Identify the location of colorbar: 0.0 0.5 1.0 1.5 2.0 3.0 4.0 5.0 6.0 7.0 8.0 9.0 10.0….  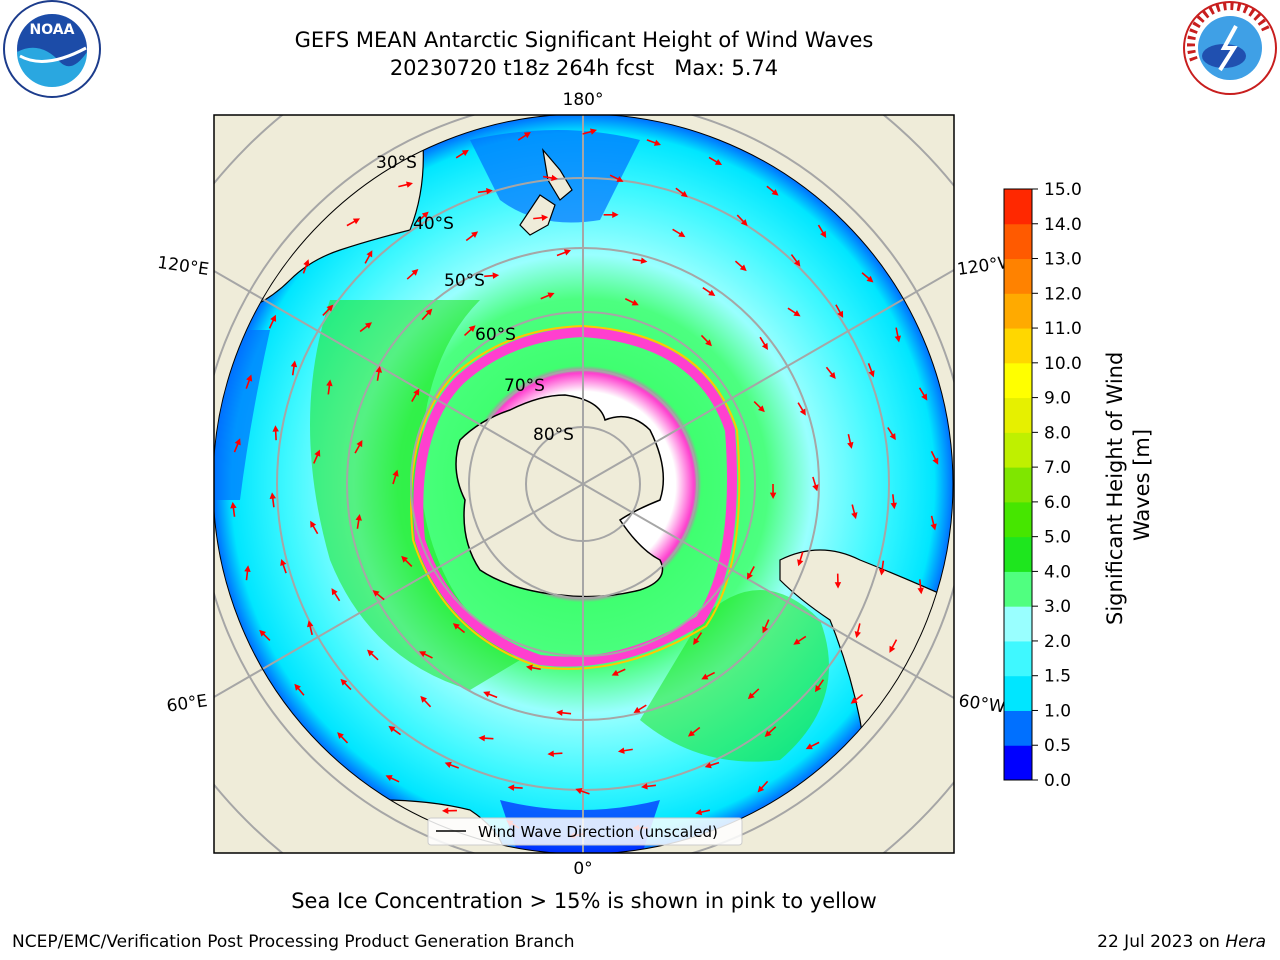
(1042, 485).